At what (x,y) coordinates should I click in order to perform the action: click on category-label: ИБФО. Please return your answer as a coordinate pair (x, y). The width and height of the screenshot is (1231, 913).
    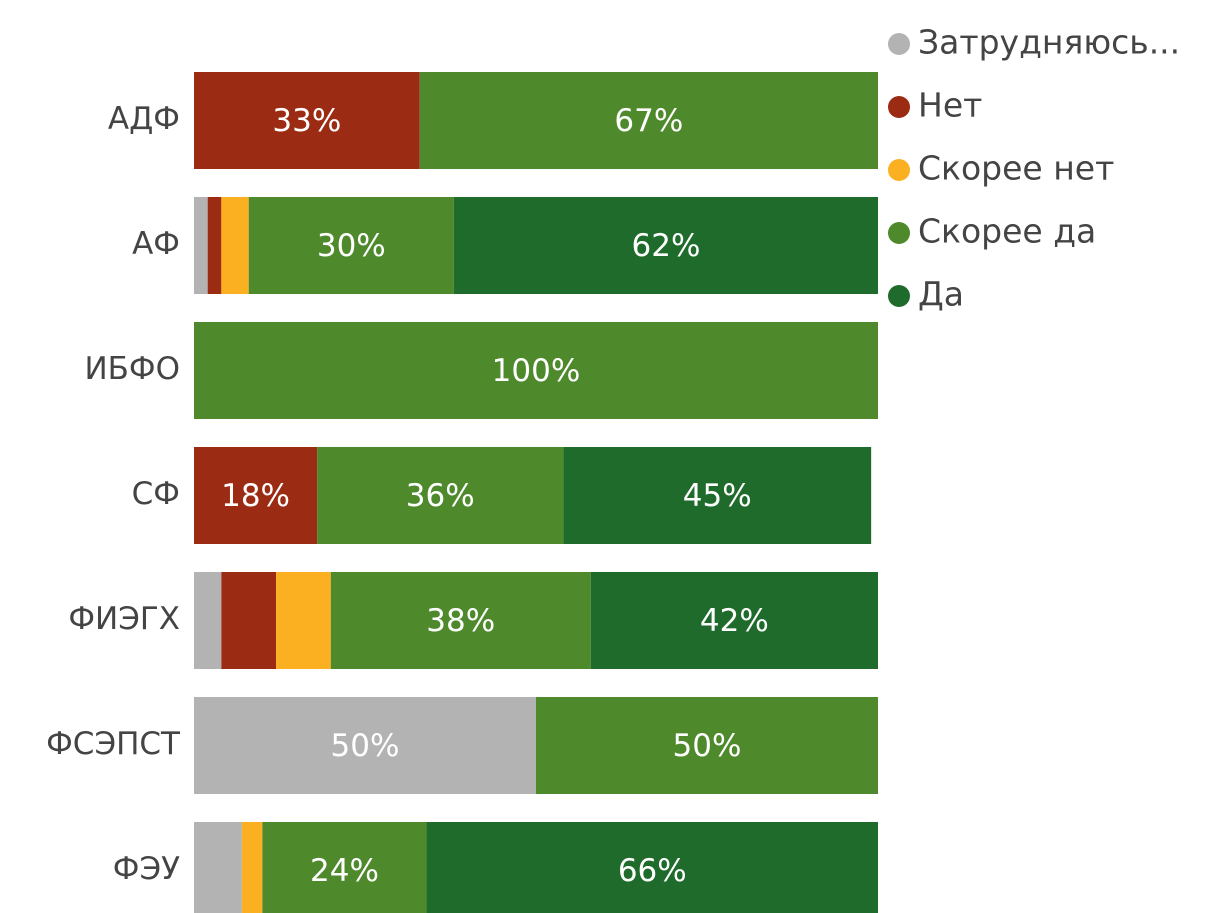
    Looking at the image, I should click on (132, 369).